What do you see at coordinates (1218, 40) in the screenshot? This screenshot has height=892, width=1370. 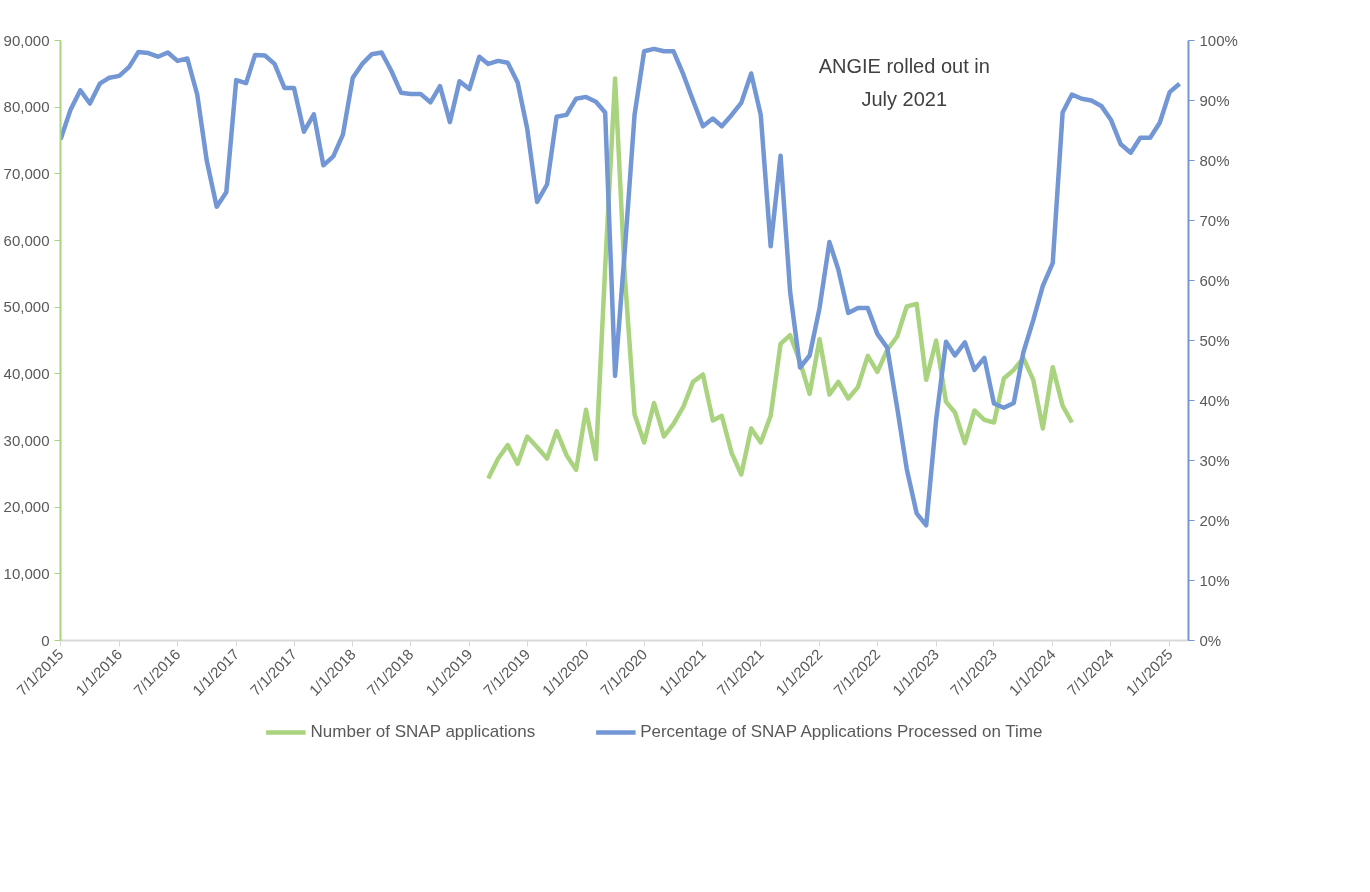 I see `y2-tick-label: 100%` at bounding box center [1218, 40].